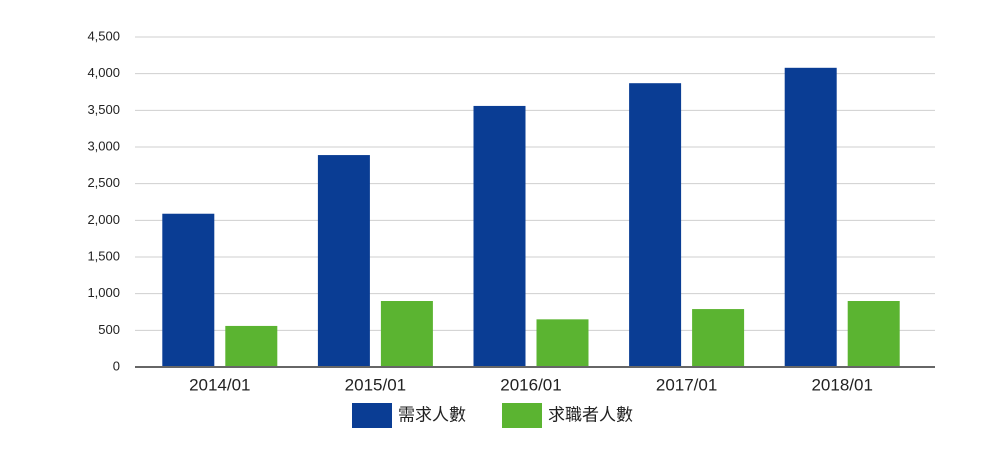 Image resolution: width=1000 pixels, height=452 pixels. What do you see at coordinates (103, 182) in the screenshot?
I see `y-tick-label: 2,500` at bounding box center [103, 182].